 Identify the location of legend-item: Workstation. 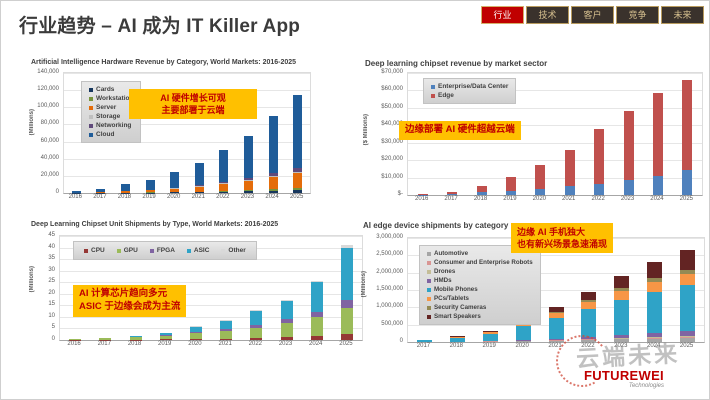
(111, 98).